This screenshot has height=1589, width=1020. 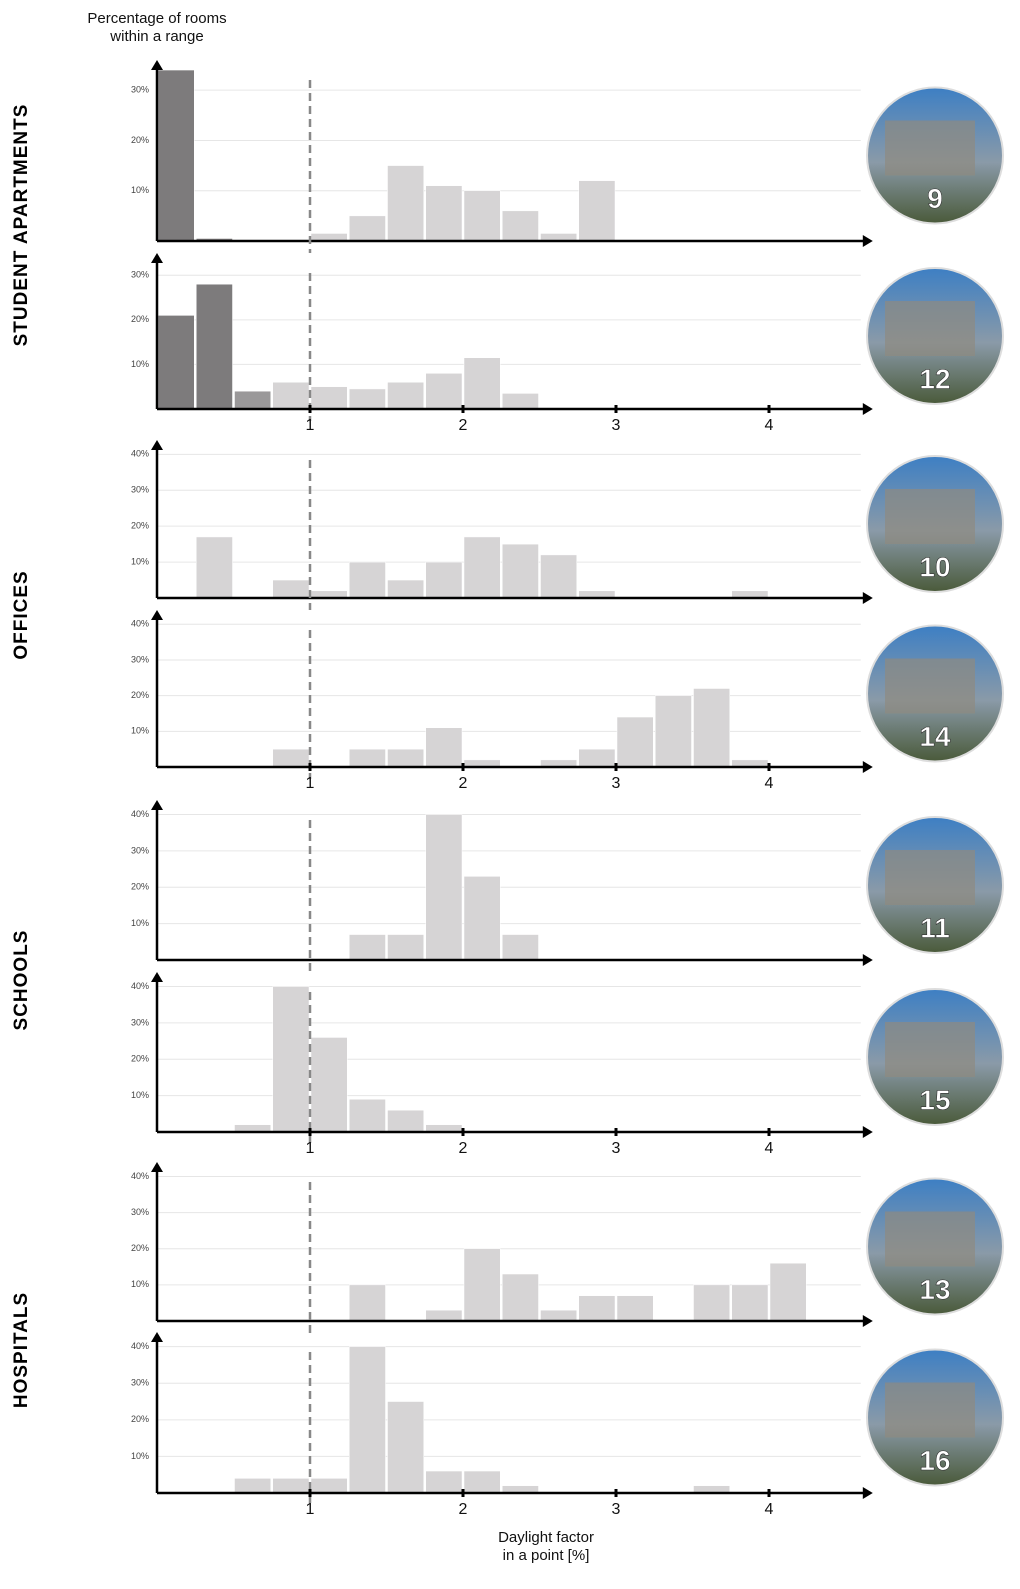 What do you see at coordinates (21, 1350) in the screenshot?
I see `group-label: HOSPITALS` at bounding box center [21, 1350].